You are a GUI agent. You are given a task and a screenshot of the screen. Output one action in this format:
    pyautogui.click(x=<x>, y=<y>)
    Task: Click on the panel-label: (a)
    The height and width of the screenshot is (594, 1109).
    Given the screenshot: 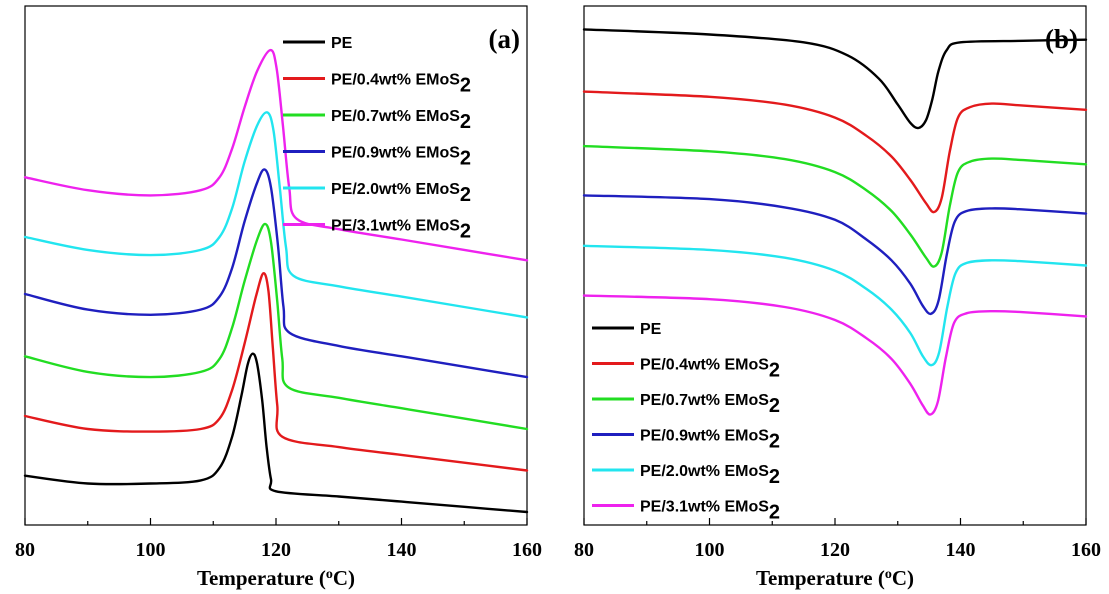 What is the action you would take?
    pyautogui.click(x=504, y=39)
    